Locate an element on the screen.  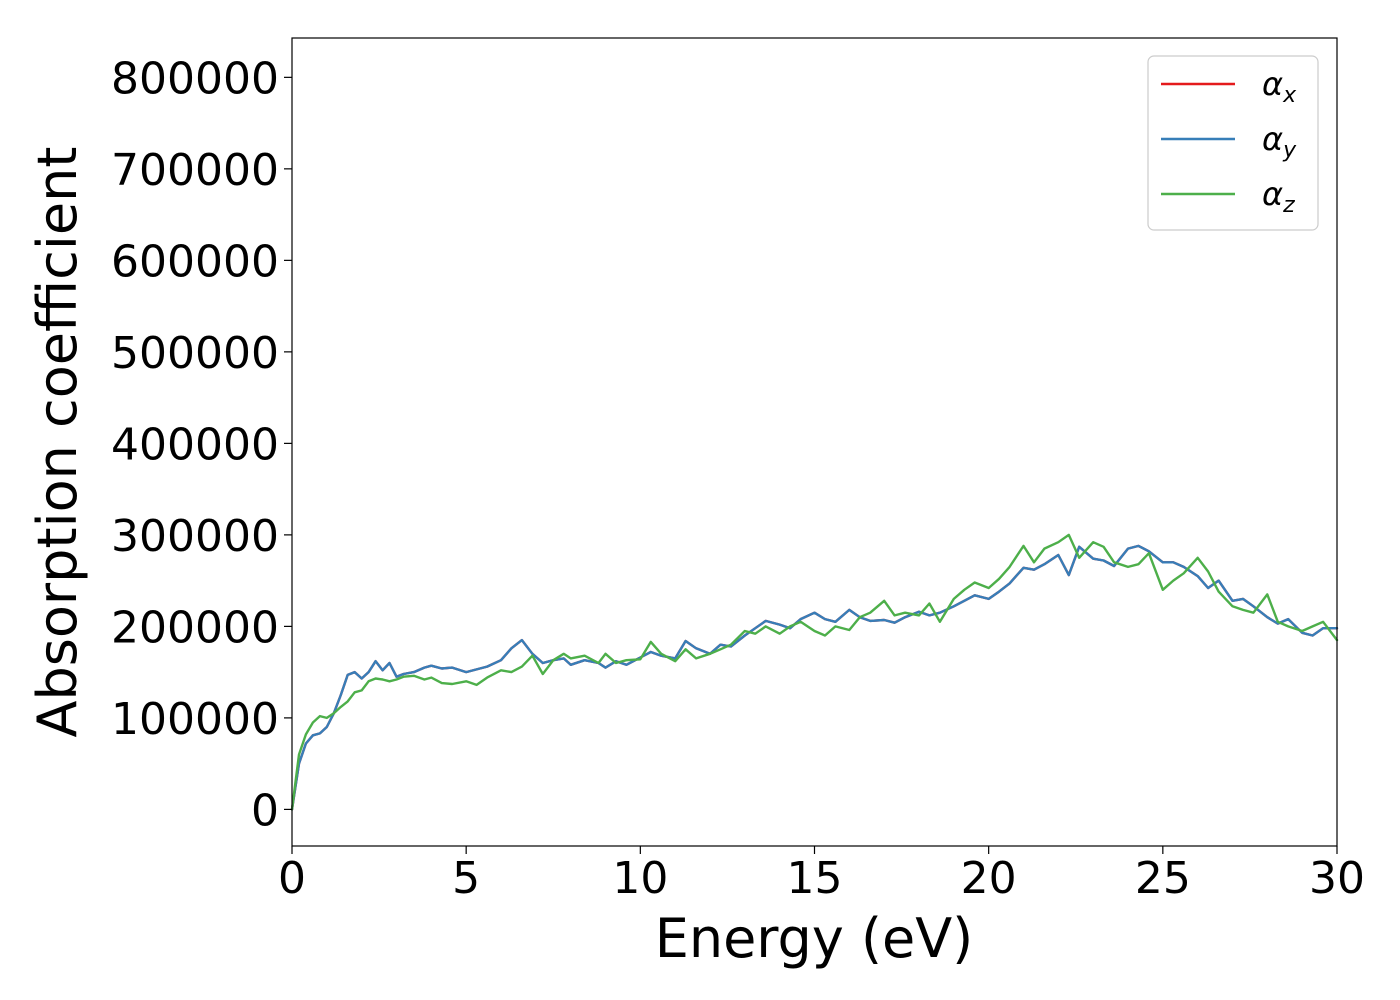
x-tick-label: 25 is located at coordinates (1163, 878).